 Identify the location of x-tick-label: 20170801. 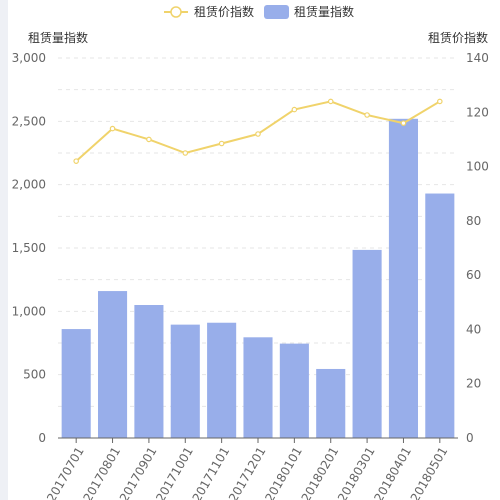
(101, 472).